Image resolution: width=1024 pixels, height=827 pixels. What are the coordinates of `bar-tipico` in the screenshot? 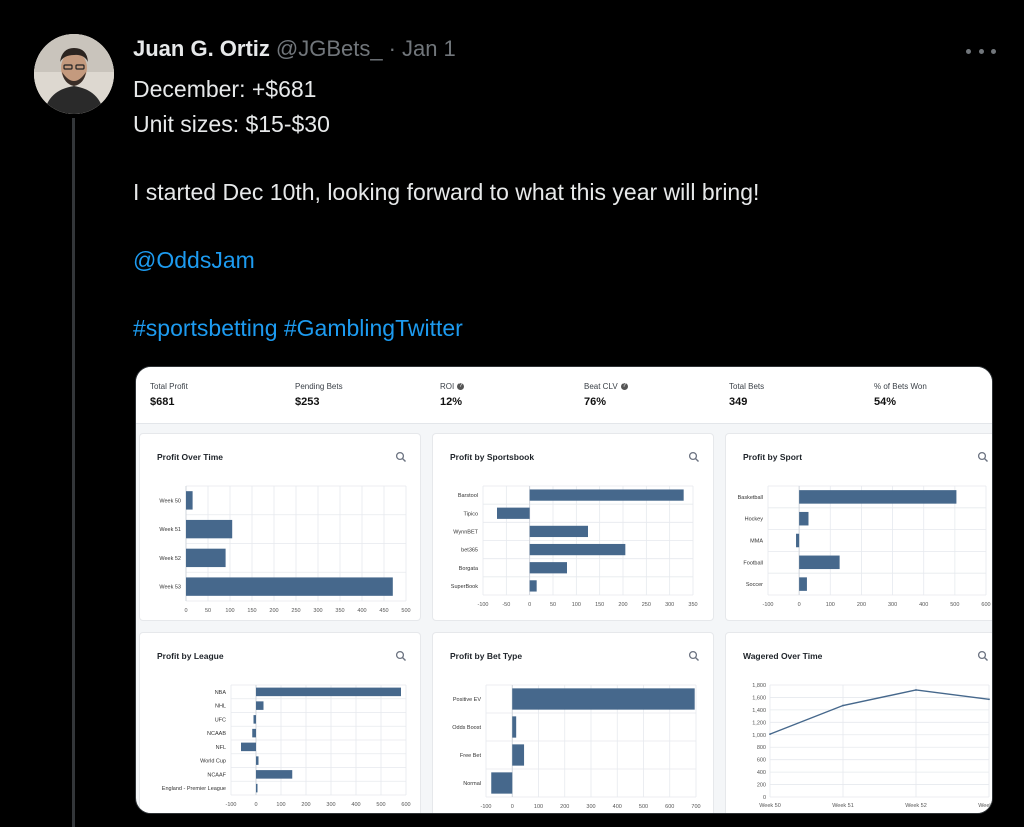 It's located at (513, 513).